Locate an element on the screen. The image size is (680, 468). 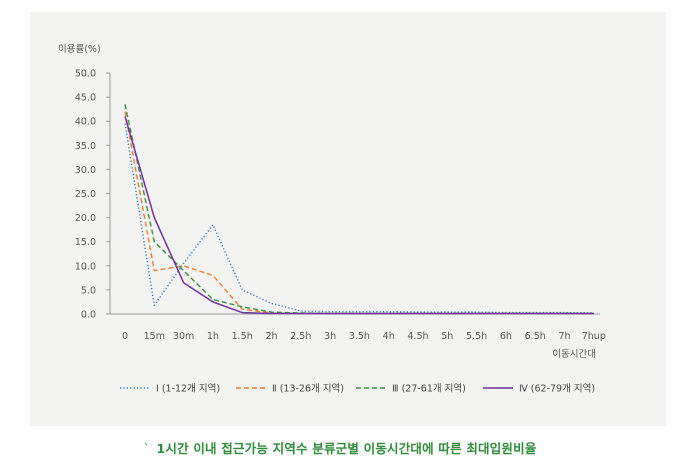
x-tick-label: 5.5h is located at coordinates (476, 336).